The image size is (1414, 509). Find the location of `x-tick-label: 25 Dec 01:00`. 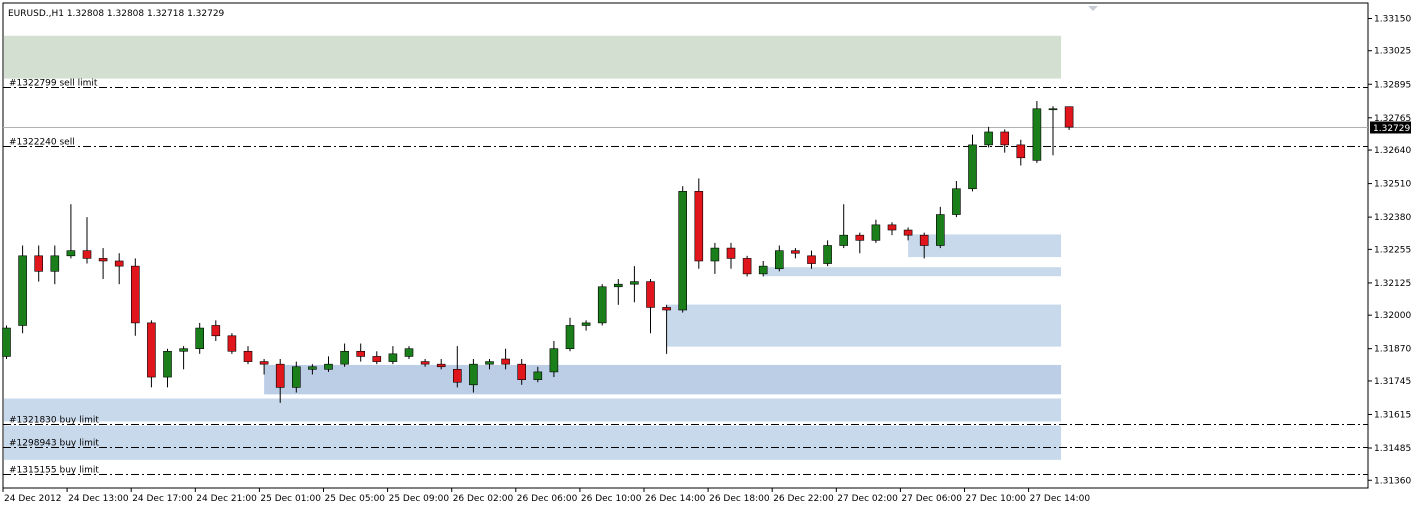

x-tick-label: 25 Dec 01:00 is located at coordinates (290, 499).